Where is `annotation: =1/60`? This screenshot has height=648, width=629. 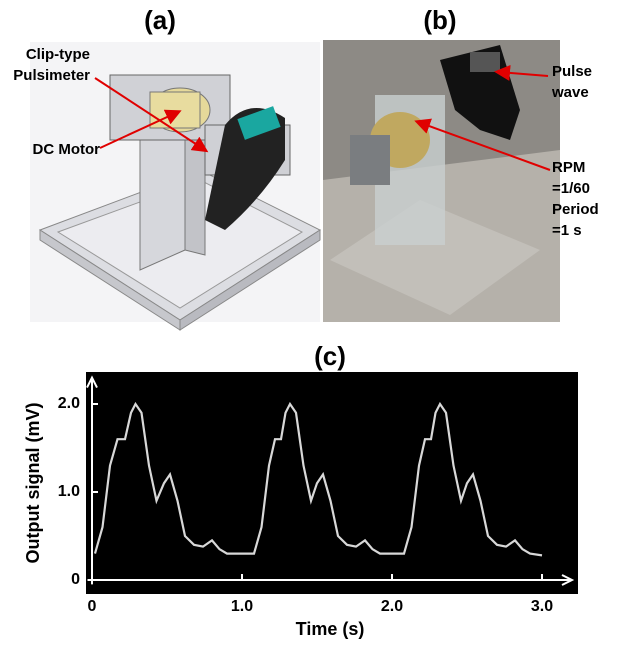 annotation: =1/60 is located at coordinates (571, 188).